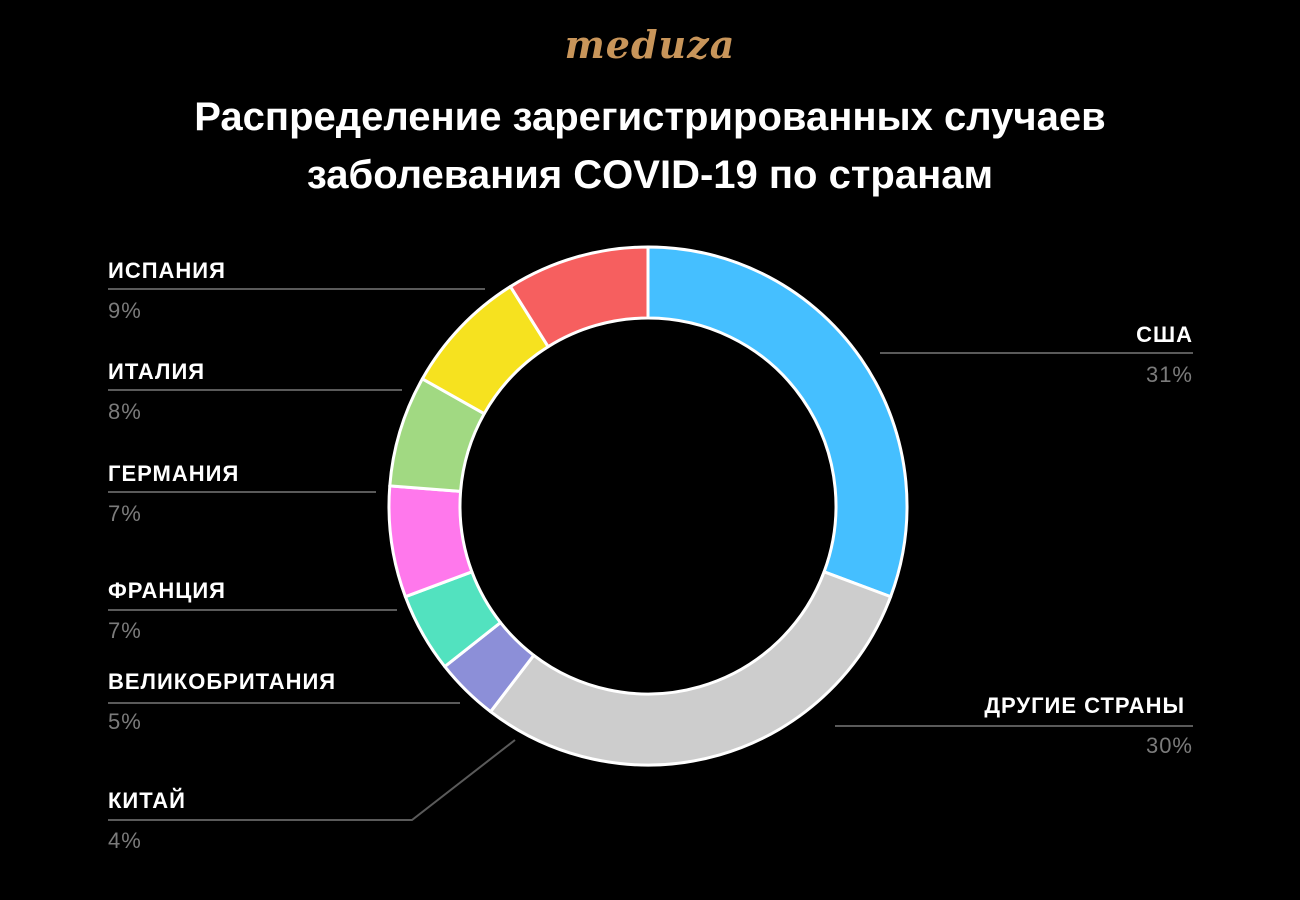 This screenshot has width=1300, height=900. What do you see at coordinates (125, 840) in the screenshot?
I see `slice-value-2: 4%` at bounding box center [125, 840].